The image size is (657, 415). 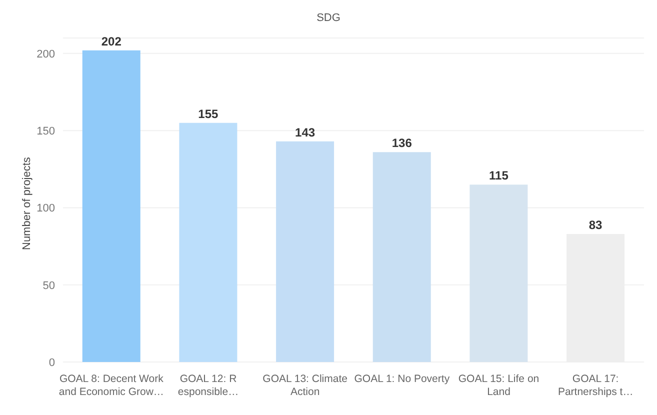 What do you see at coordinates (402, 379) in the screenshot?
I see `x-tick-label: GOAL 1: No Poverty` at bounding box center [402, 379].